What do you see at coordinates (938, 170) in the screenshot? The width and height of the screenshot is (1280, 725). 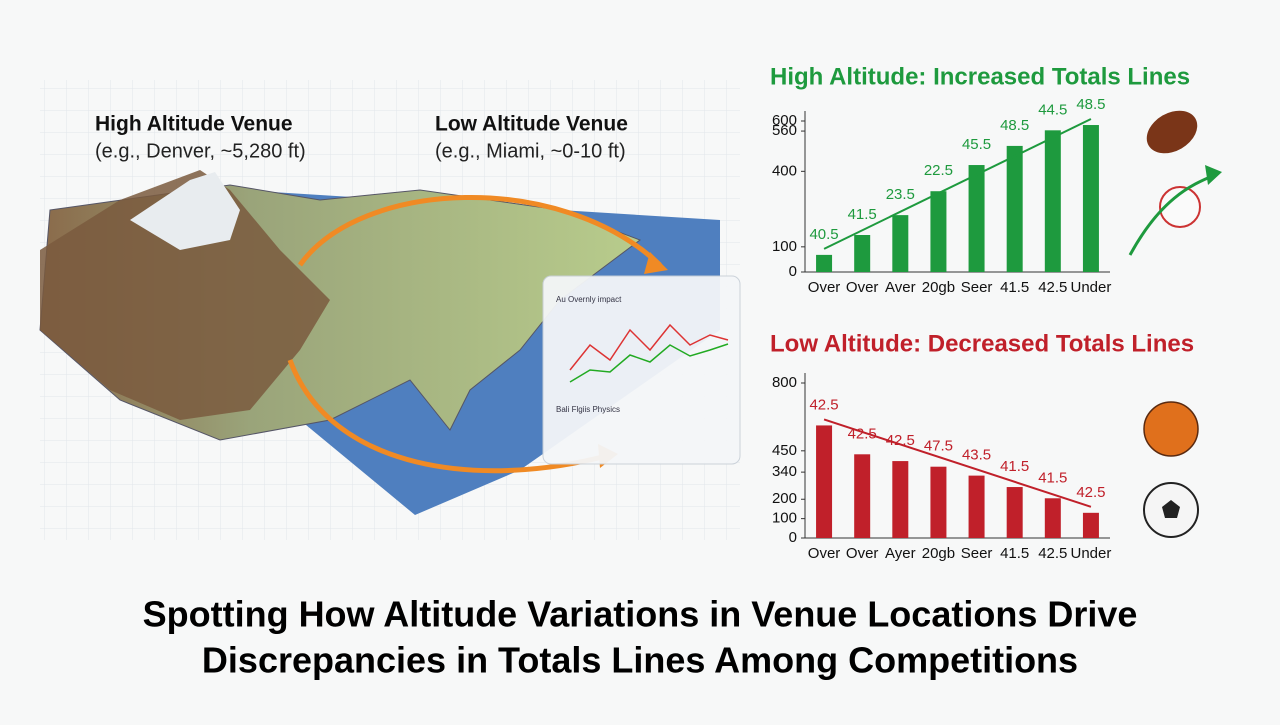 I see `bar-annotation: 22.5` at bounding box center [938, 170].